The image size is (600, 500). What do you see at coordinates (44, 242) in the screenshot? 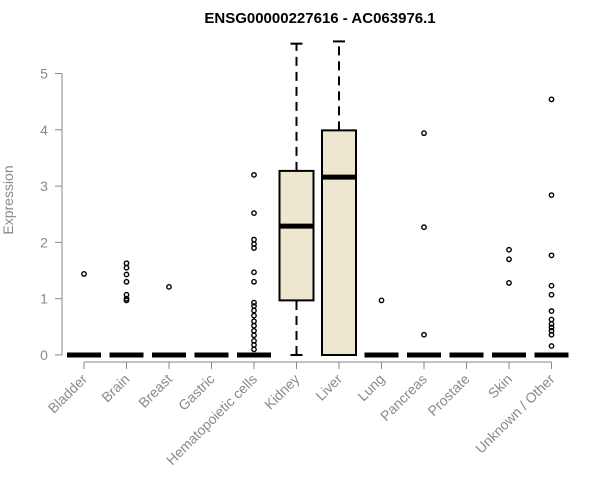
I see `y-tick-label: 2` at bounding box center [44, 242].